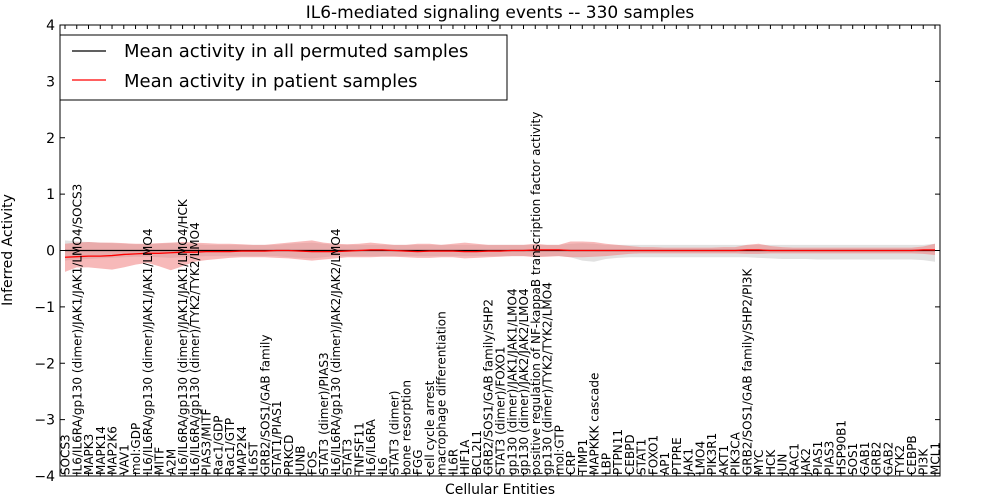 The height and width of the screenshot is (500, 1000). What do you see at coordinates (453, 462) in the screenshot?
I see `x-category-label: IL6R` at bounding box center [453, 462].